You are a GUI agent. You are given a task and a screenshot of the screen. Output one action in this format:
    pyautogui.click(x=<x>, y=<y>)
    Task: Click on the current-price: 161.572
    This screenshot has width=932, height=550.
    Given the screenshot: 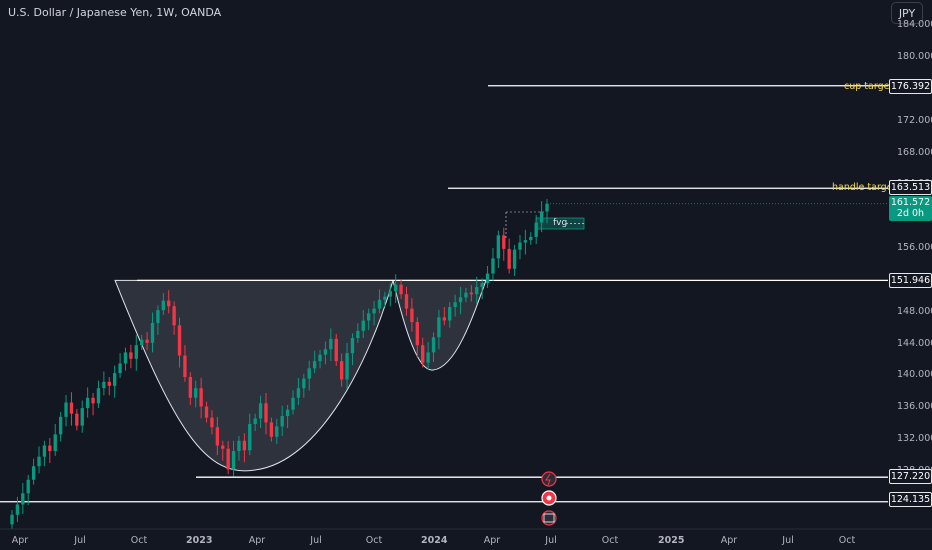 What is the action you would take?
    pyautogui.click(x=910, y=202)
    